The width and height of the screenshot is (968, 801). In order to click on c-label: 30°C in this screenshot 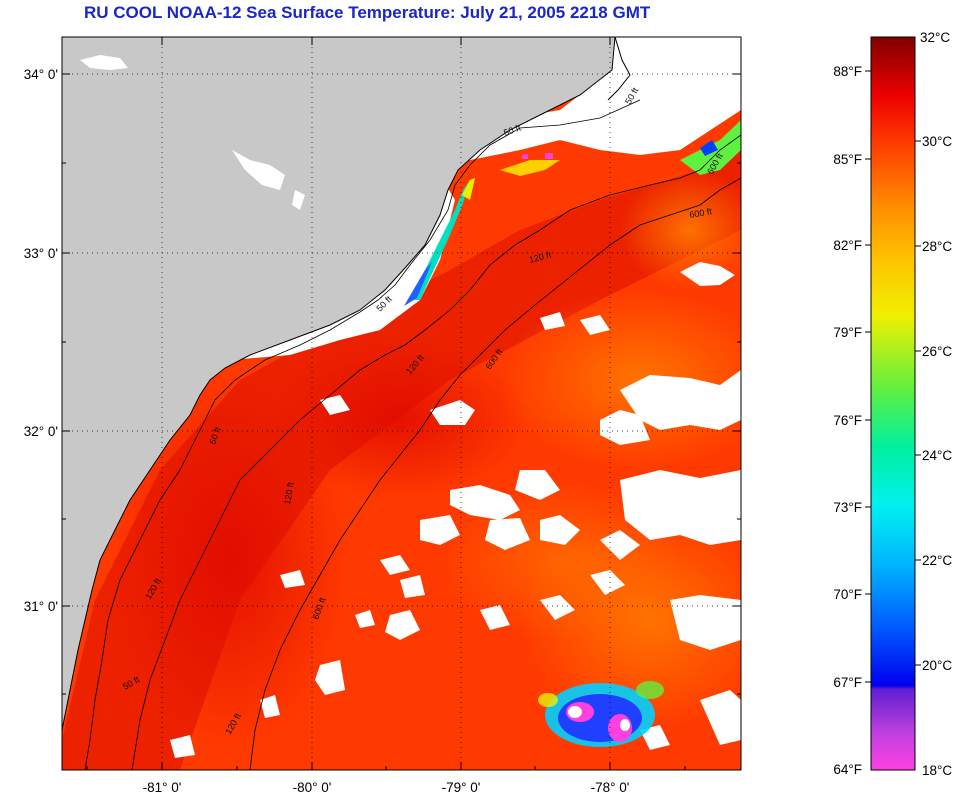, I will do `click(937, 141)`.